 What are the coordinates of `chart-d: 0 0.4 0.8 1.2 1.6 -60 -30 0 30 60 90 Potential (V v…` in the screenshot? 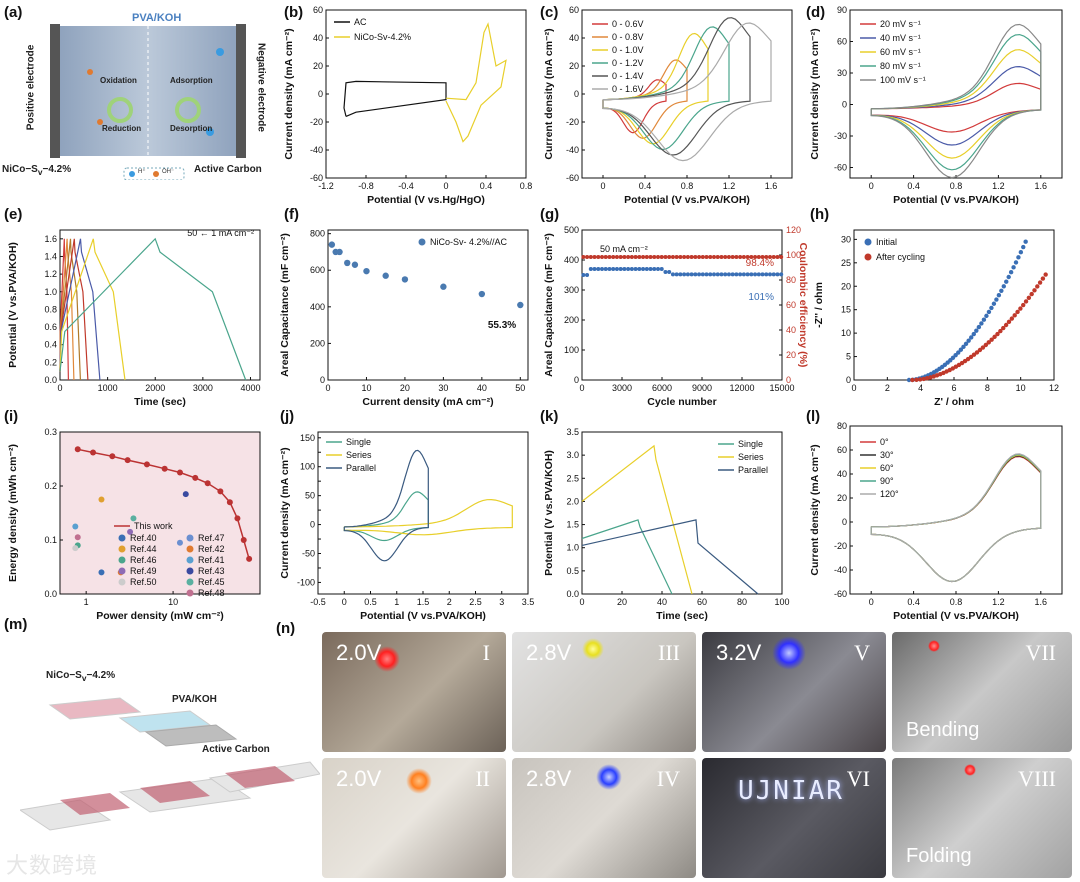 It's located at (936, 105).